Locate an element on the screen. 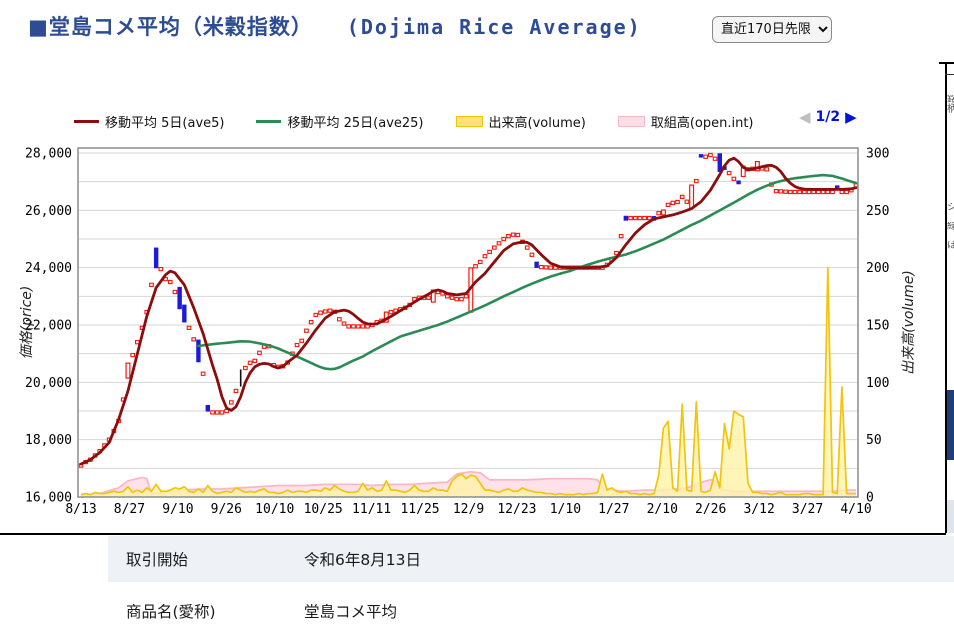 This screenshot has height=637, width=954. clipped-sidebar-text-fragment: ほ is located at coordinates (950, 246).